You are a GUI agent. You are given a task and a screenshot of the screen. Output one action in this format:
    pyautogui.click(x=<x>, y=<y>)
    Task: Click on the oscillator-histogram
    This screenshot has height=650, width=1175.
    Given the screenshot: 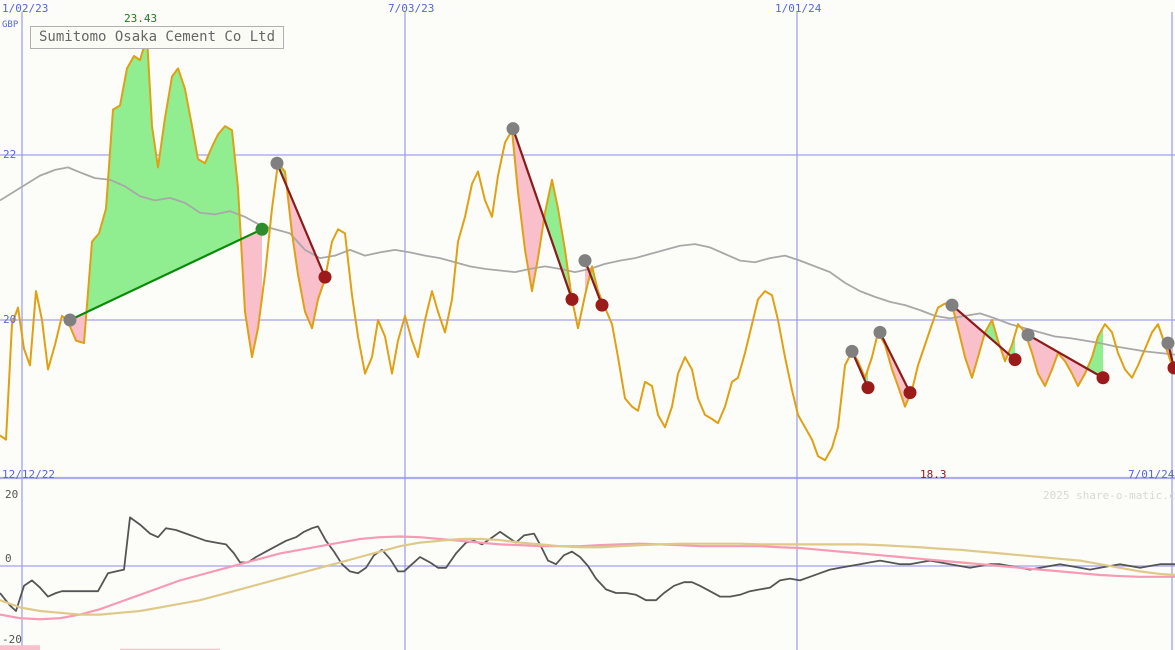 What is the action you would take?
    pyautogui.click(x=110, y=647)
    